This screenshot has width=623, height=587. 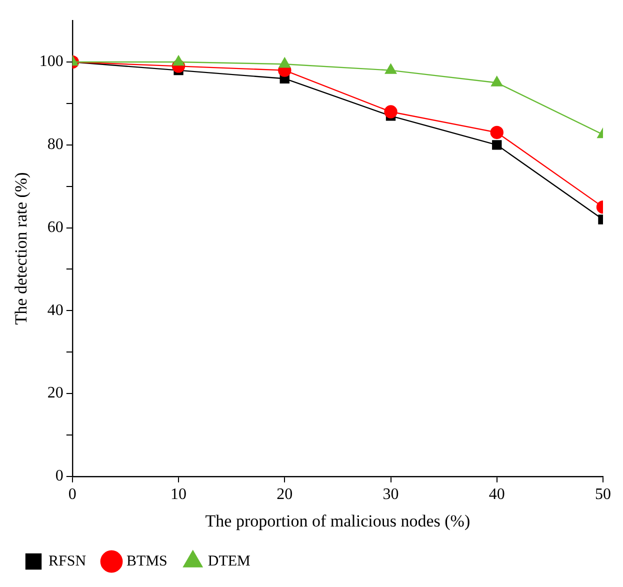 I want to click on y-tick-label: 100, so click(x=51, y=61).